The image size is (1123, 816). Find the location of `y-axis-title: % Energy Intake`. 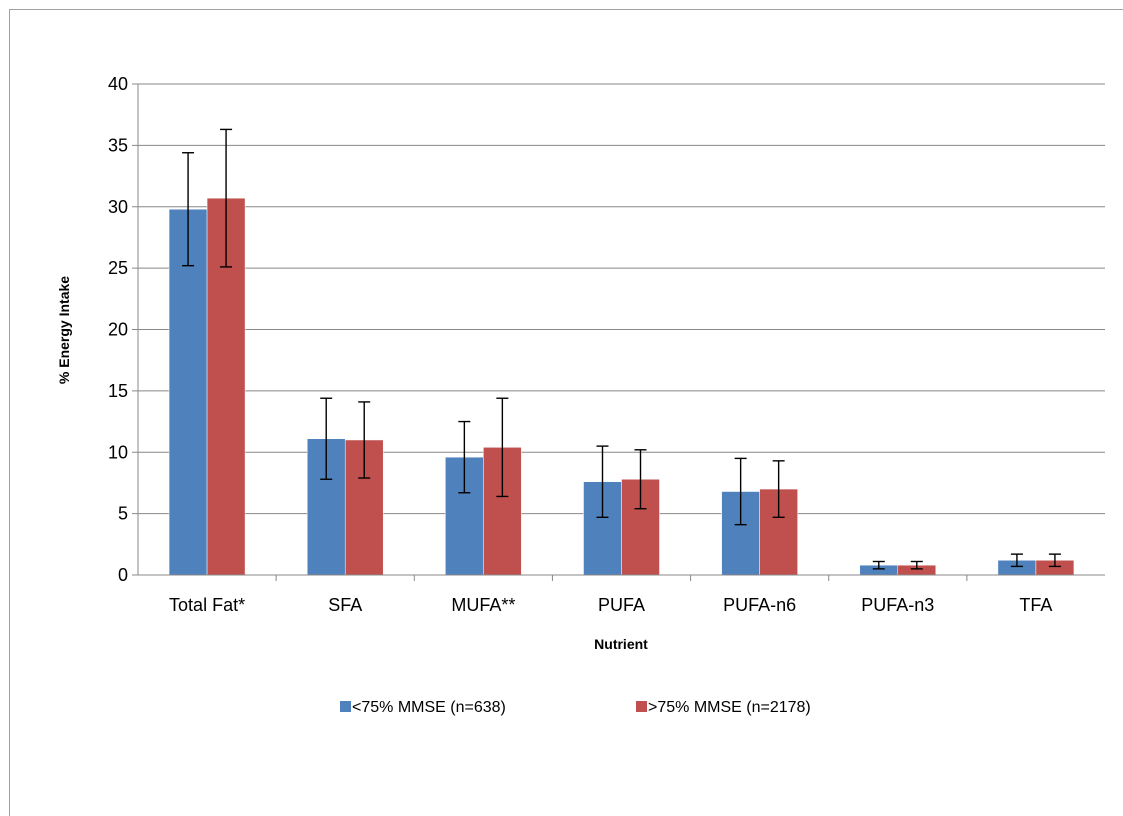

y-axis-title: % Energy Intake is located at coordinates (64, 330).